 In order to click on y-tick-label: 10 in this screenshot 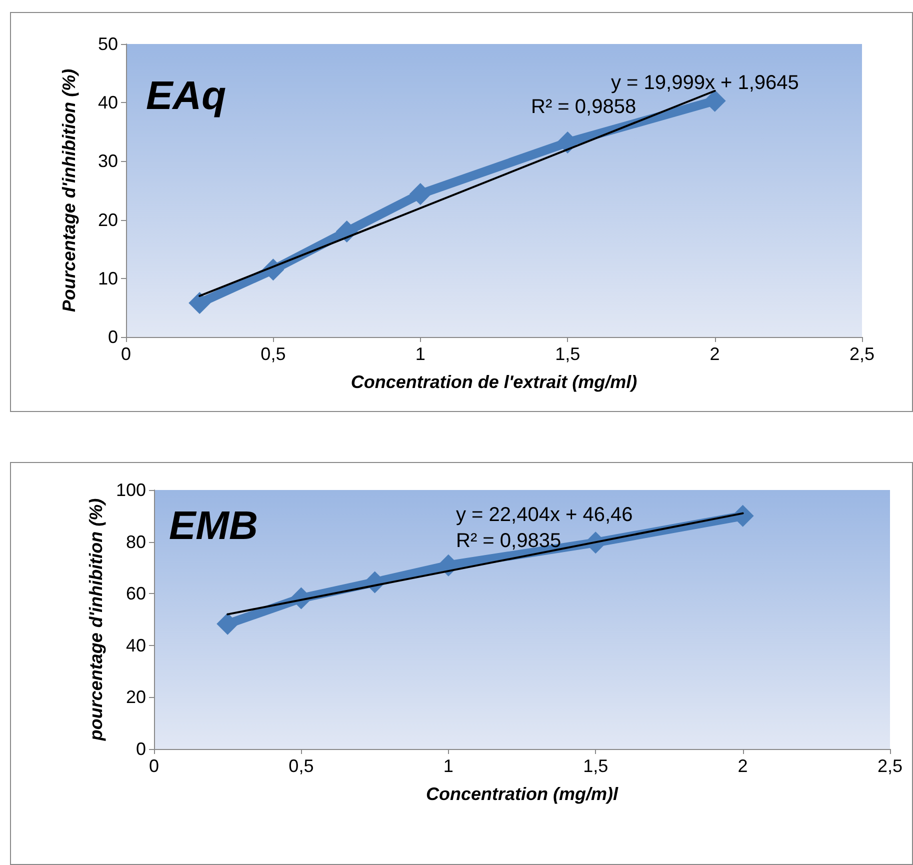, I will do `click(108, 278)`.